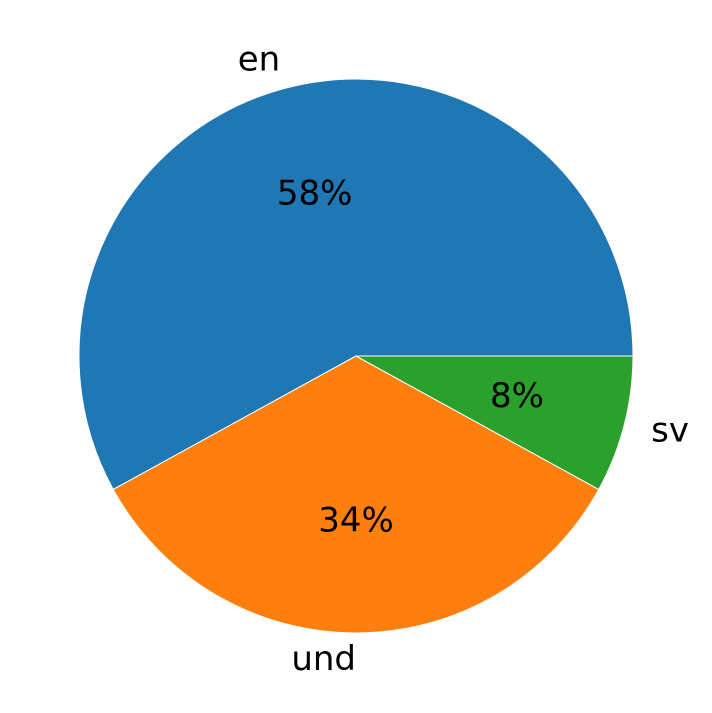 The image size is (712, 713). What do you see at coordinates (259, 59) in the screenshot?
I see `slice-label-en: en` at bounding box center [259, 59].